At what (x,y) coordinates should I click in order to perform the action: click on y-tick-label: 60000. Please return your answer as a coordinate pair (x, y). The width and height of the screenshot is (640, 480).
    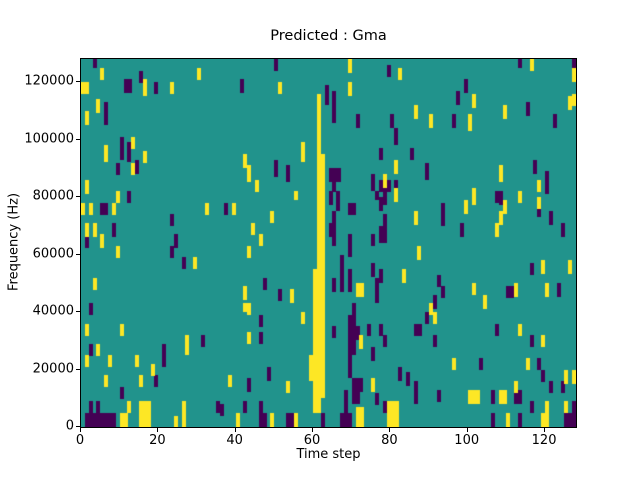
    Looking at the image, I should click on (53, 253).